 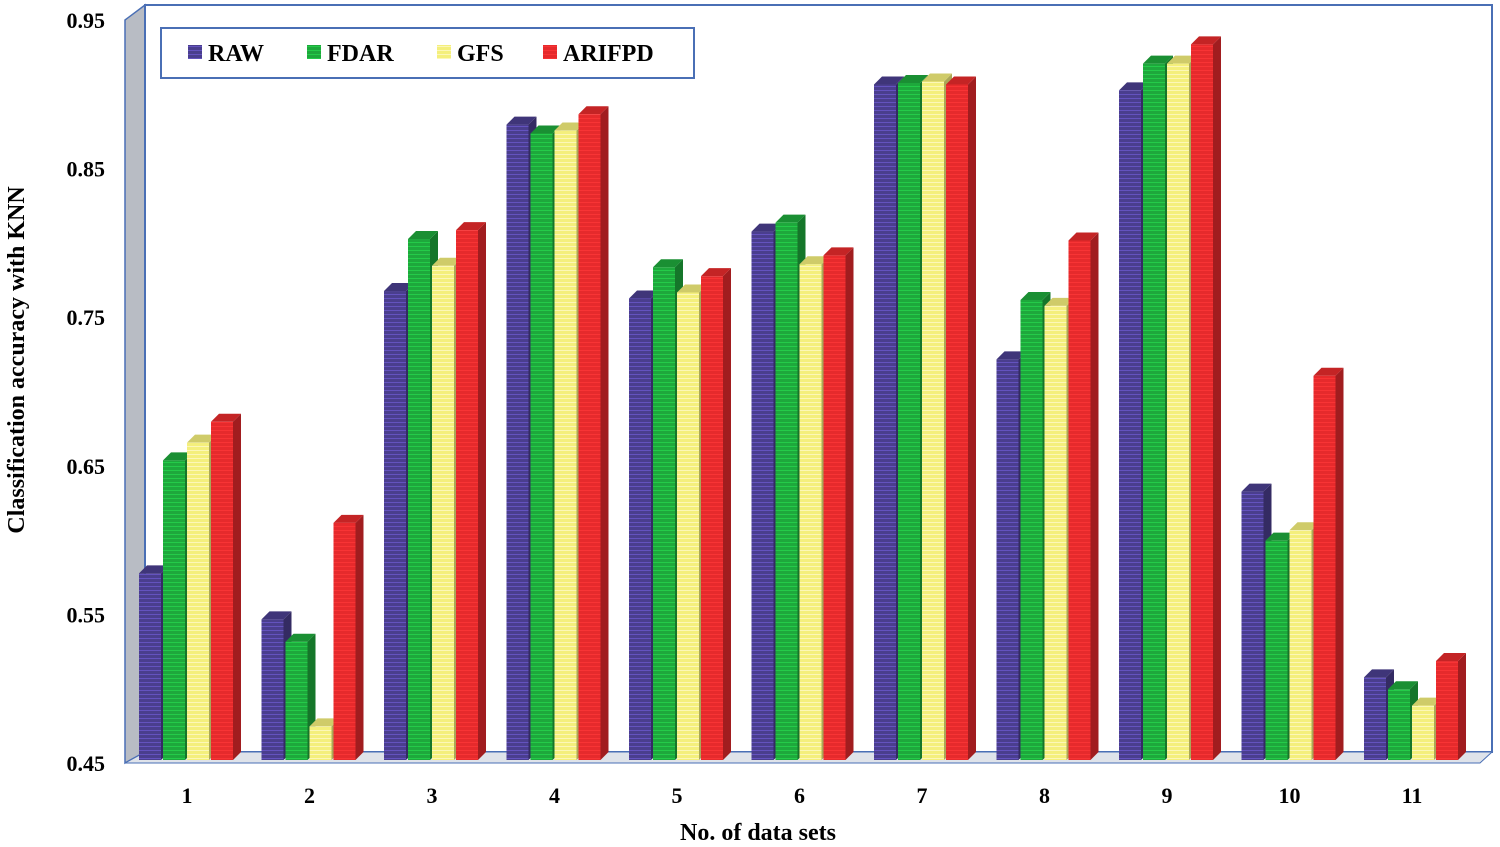 I want to click on x-tick-label: 6, so click(x=799, y=795).